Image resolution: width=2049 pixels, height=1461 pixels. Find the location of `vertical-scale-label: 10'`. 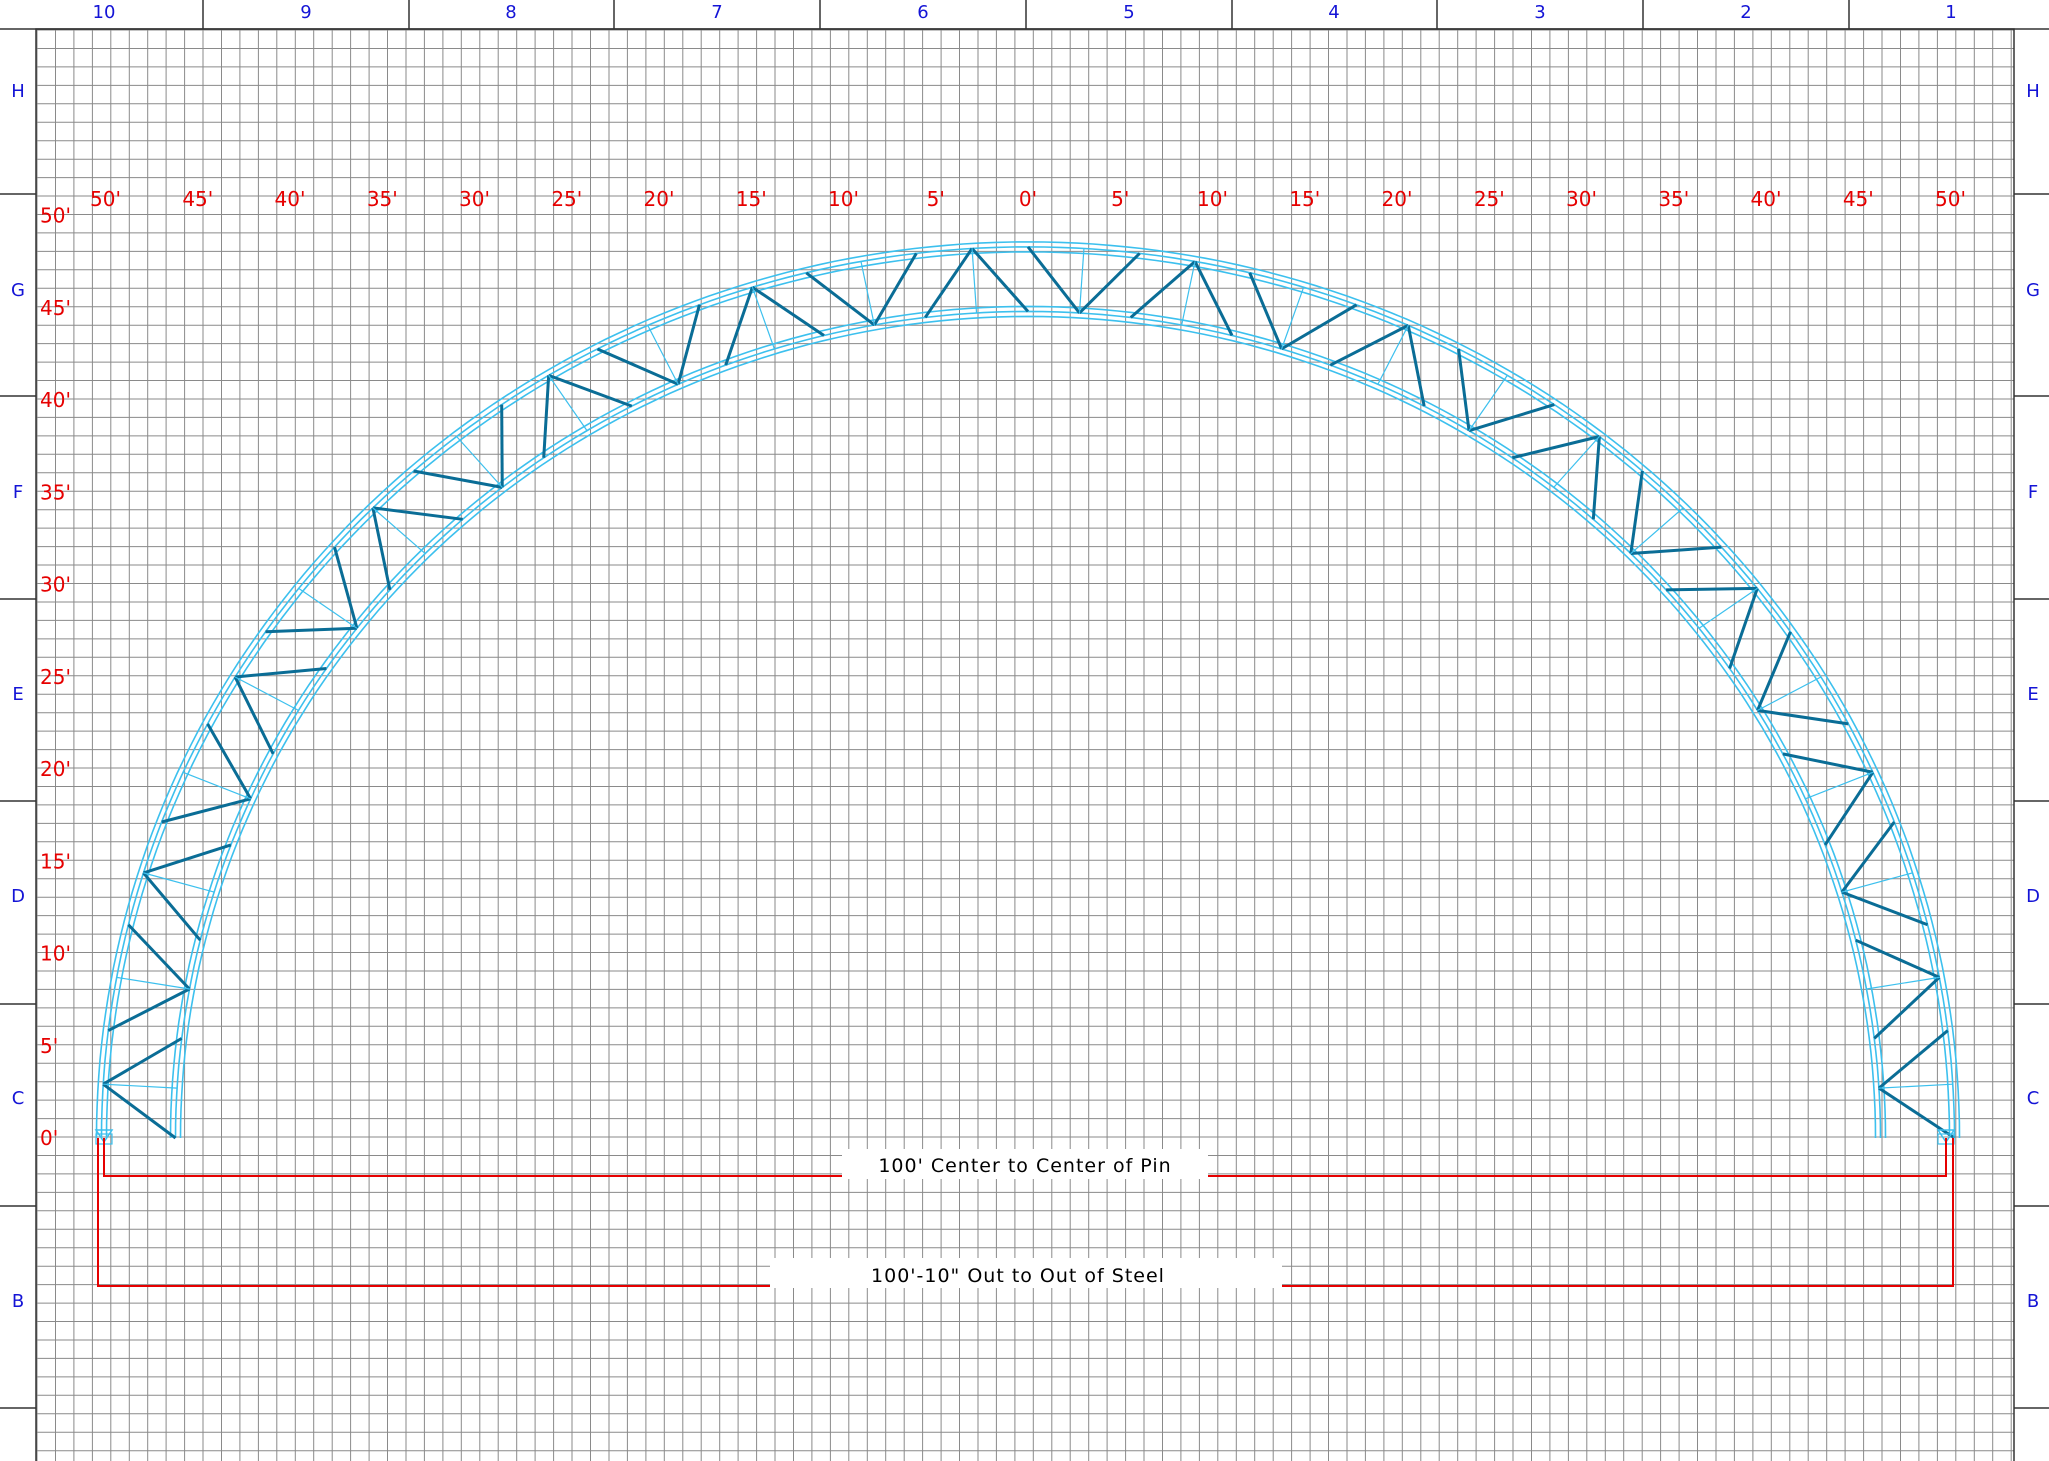

vertical-scale-label: 10' is located at coordinates (55, 954).